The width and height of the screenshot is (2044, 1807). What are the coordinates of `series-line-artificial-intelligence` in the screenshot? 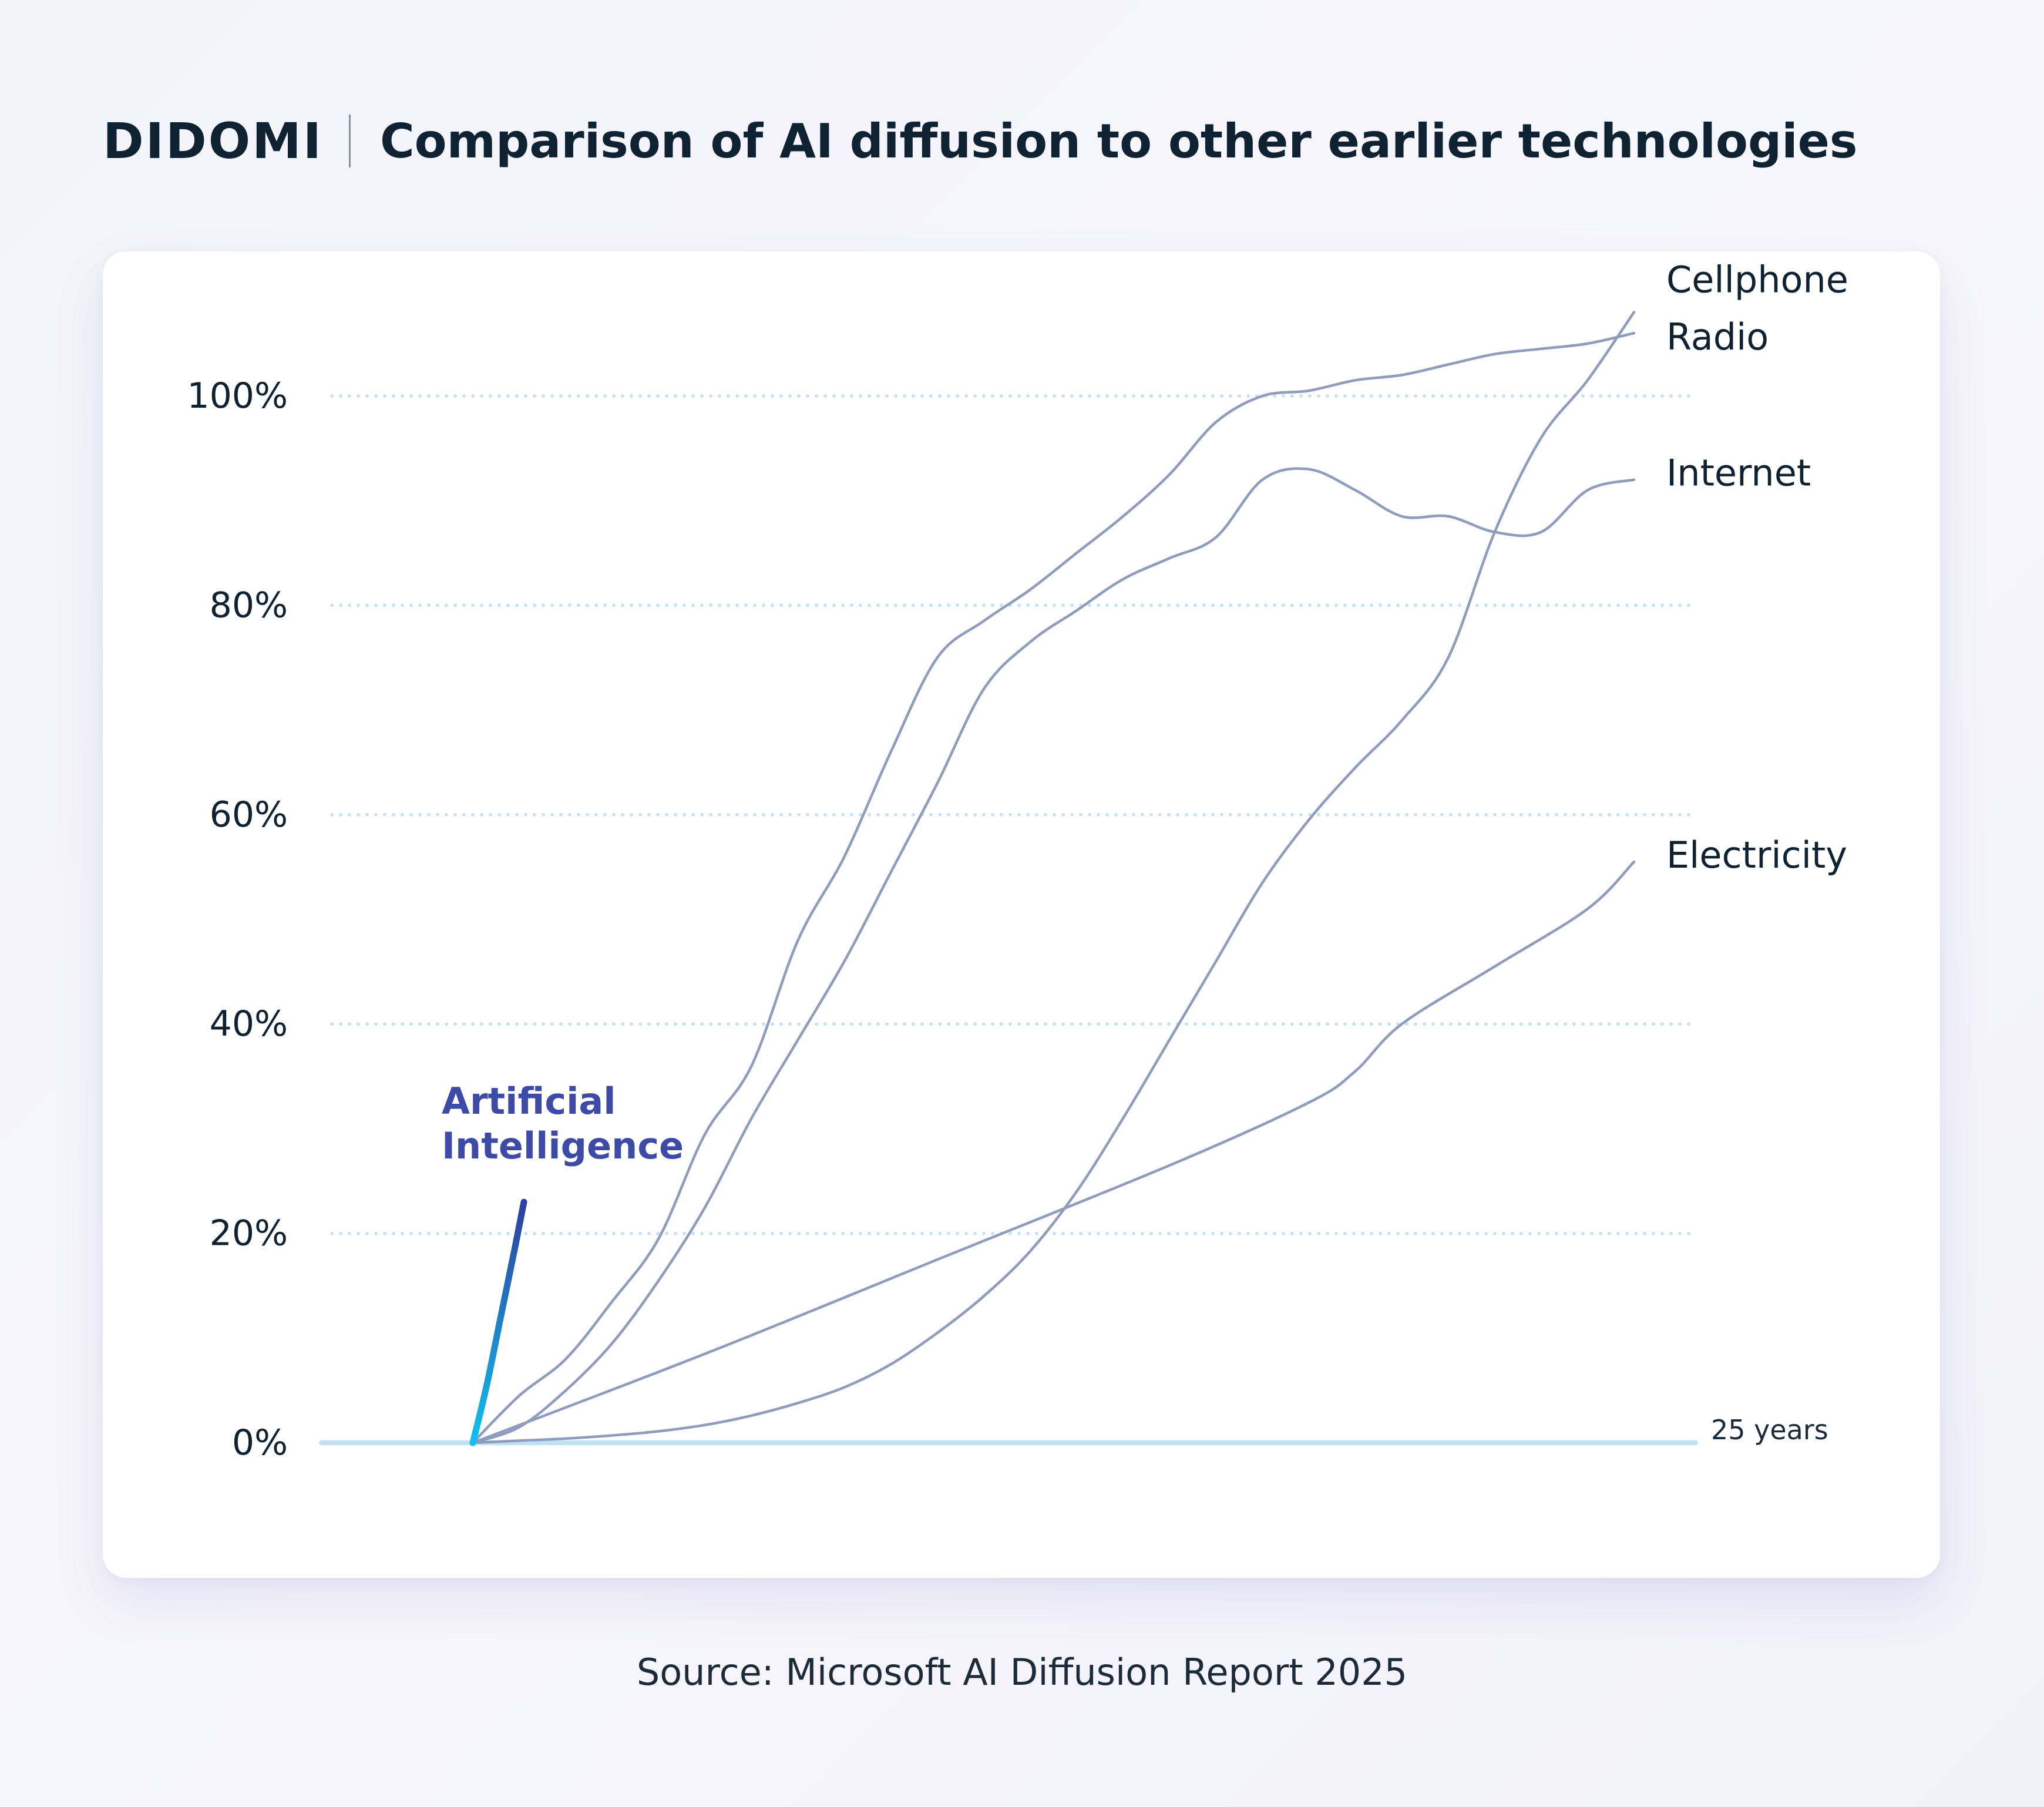 It's located at (498, 1322).